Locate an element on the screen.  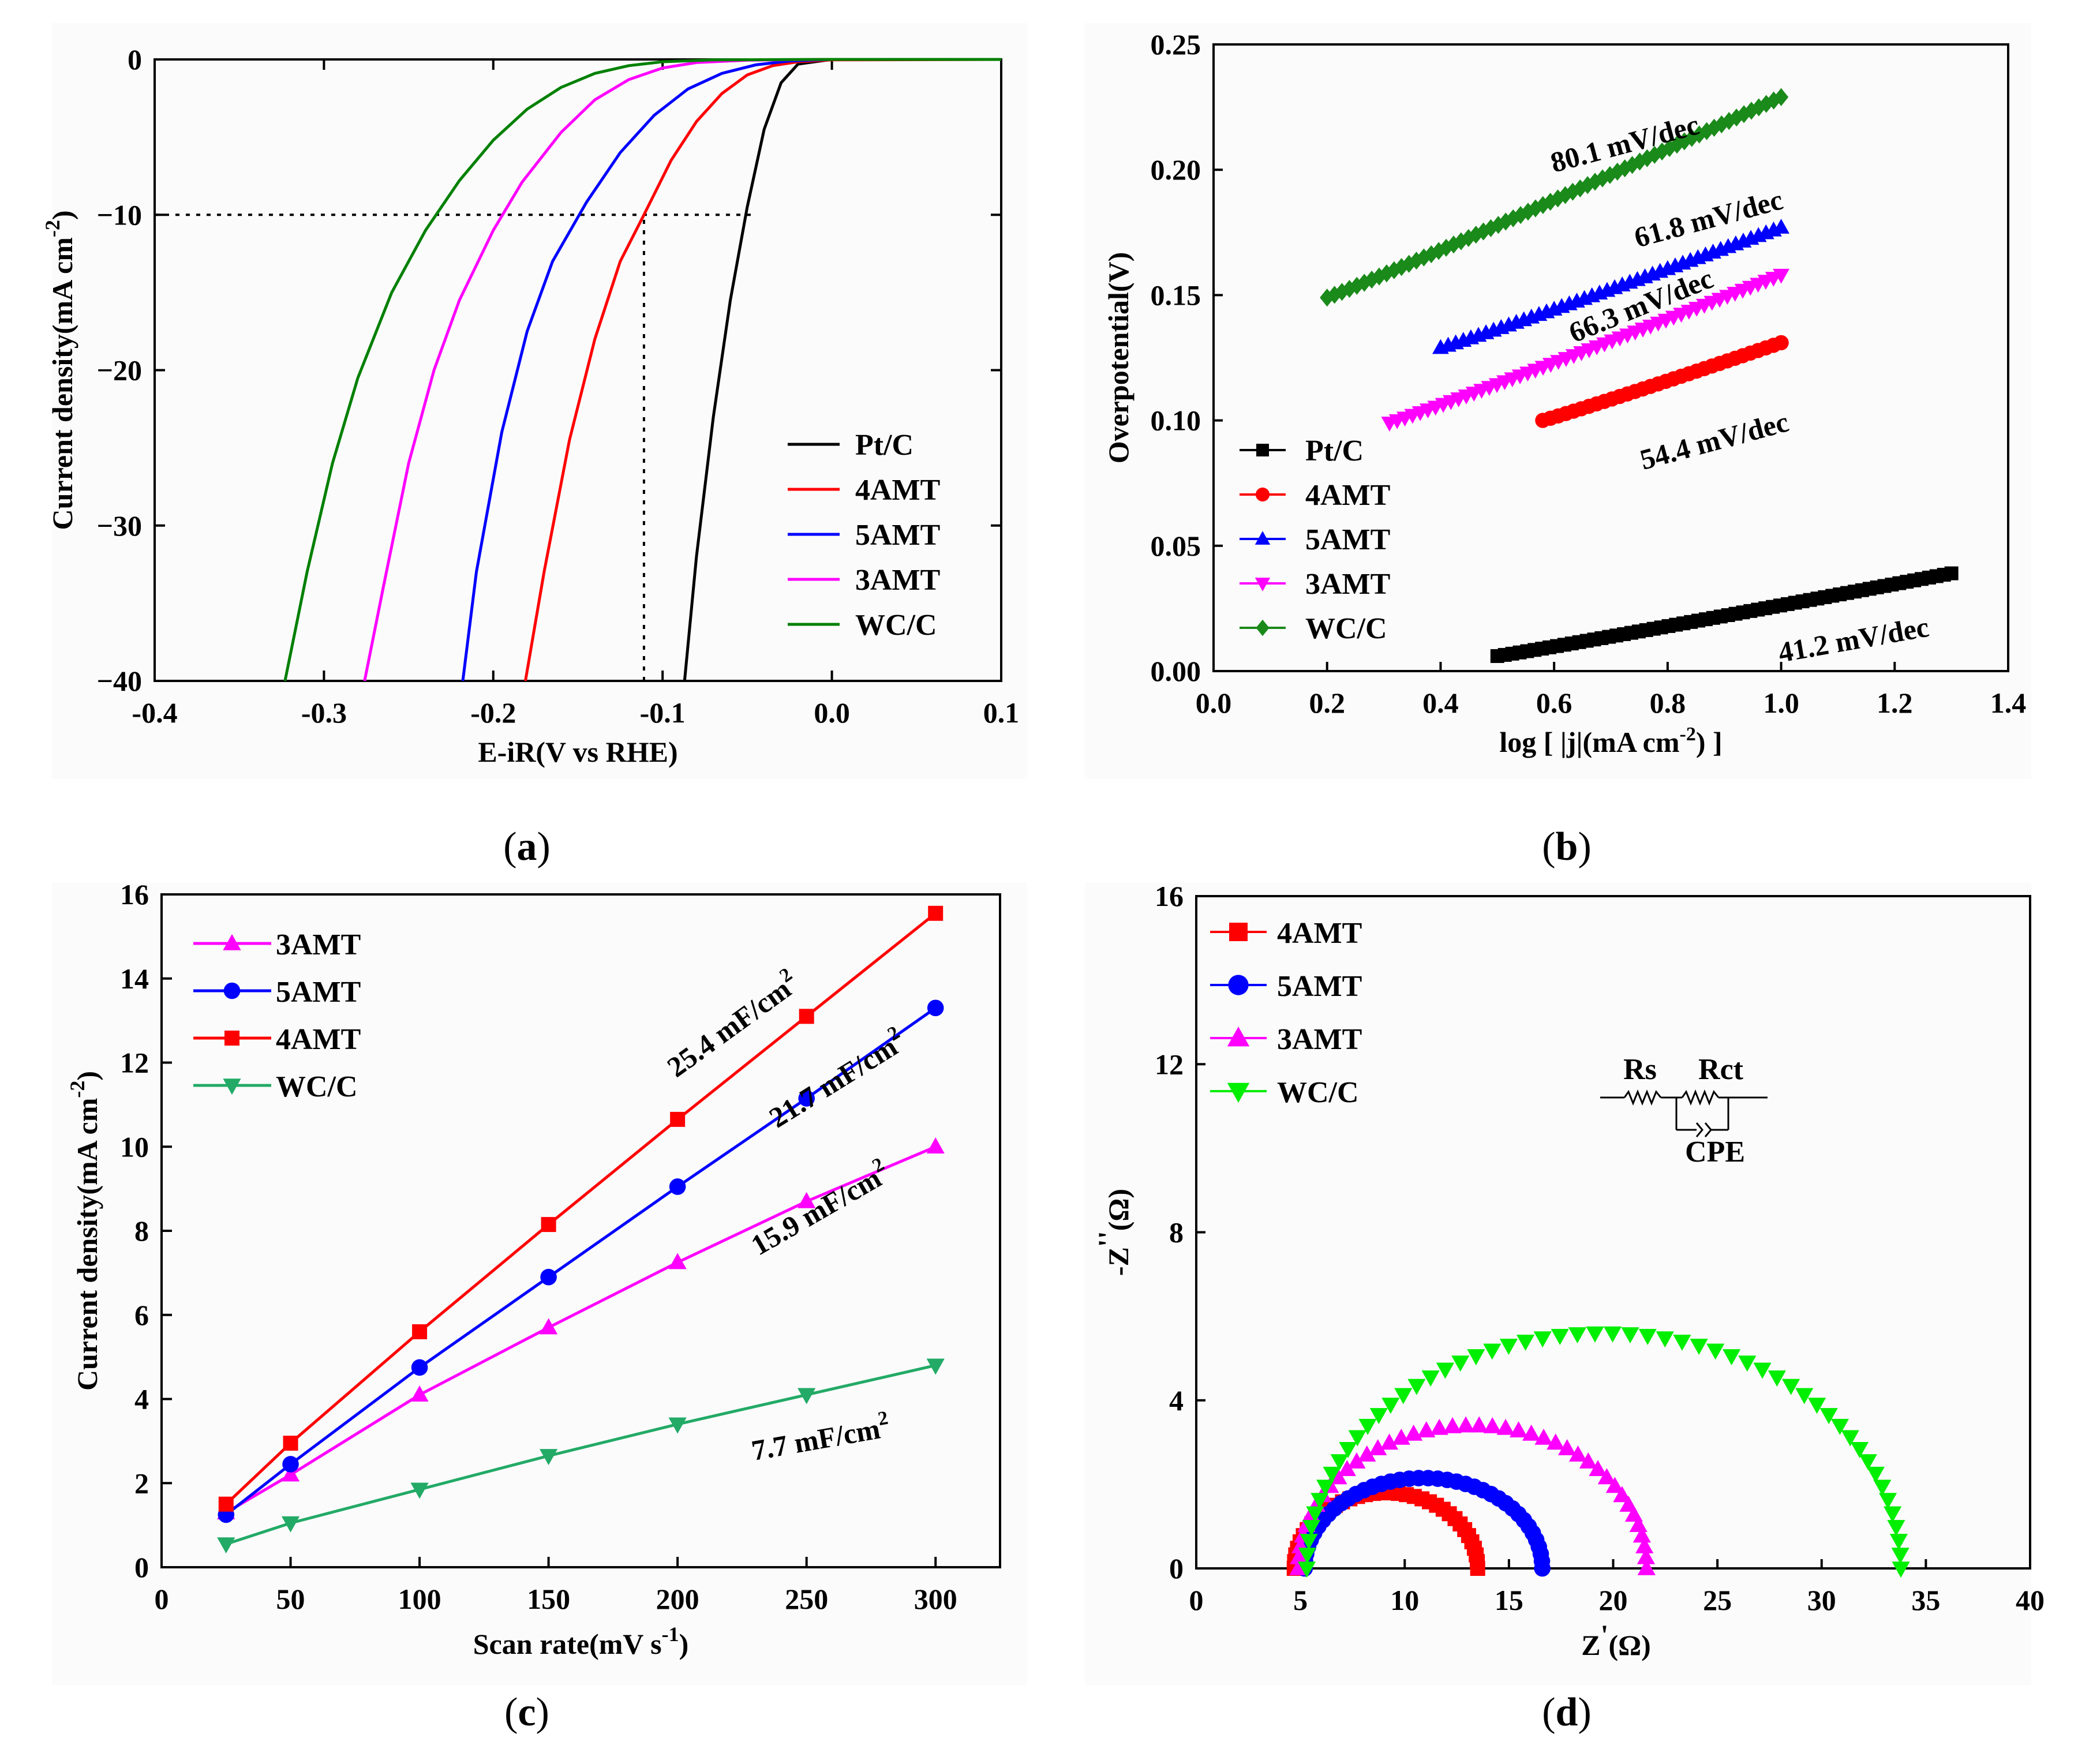
x-tick-label: 40 is located at coordinates (2030, 1600).